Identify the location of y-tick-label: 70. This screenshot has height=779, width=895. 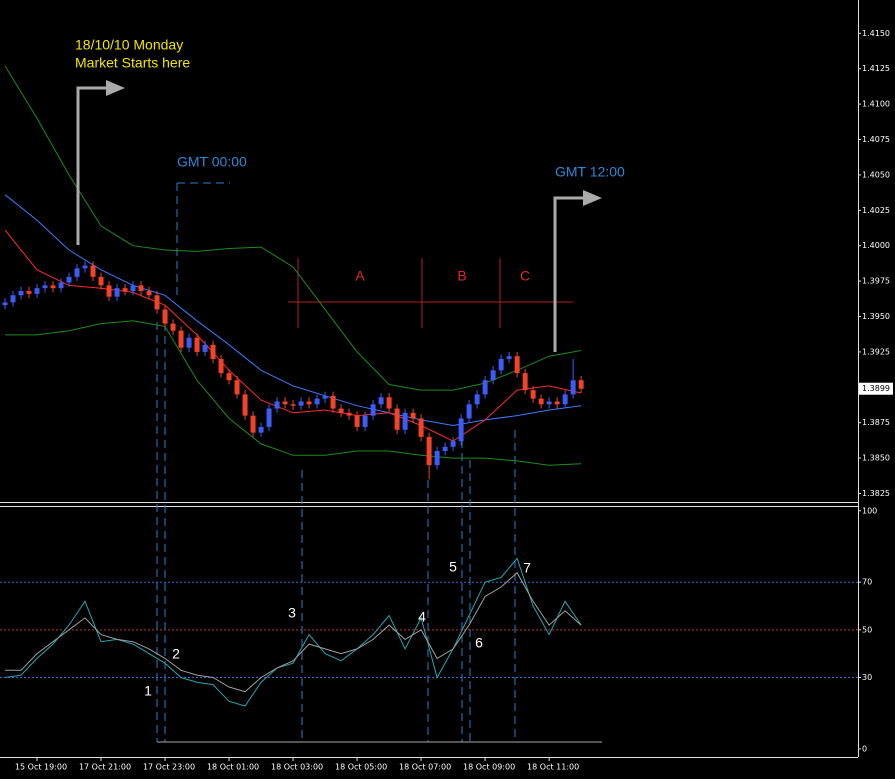
(867, 582).